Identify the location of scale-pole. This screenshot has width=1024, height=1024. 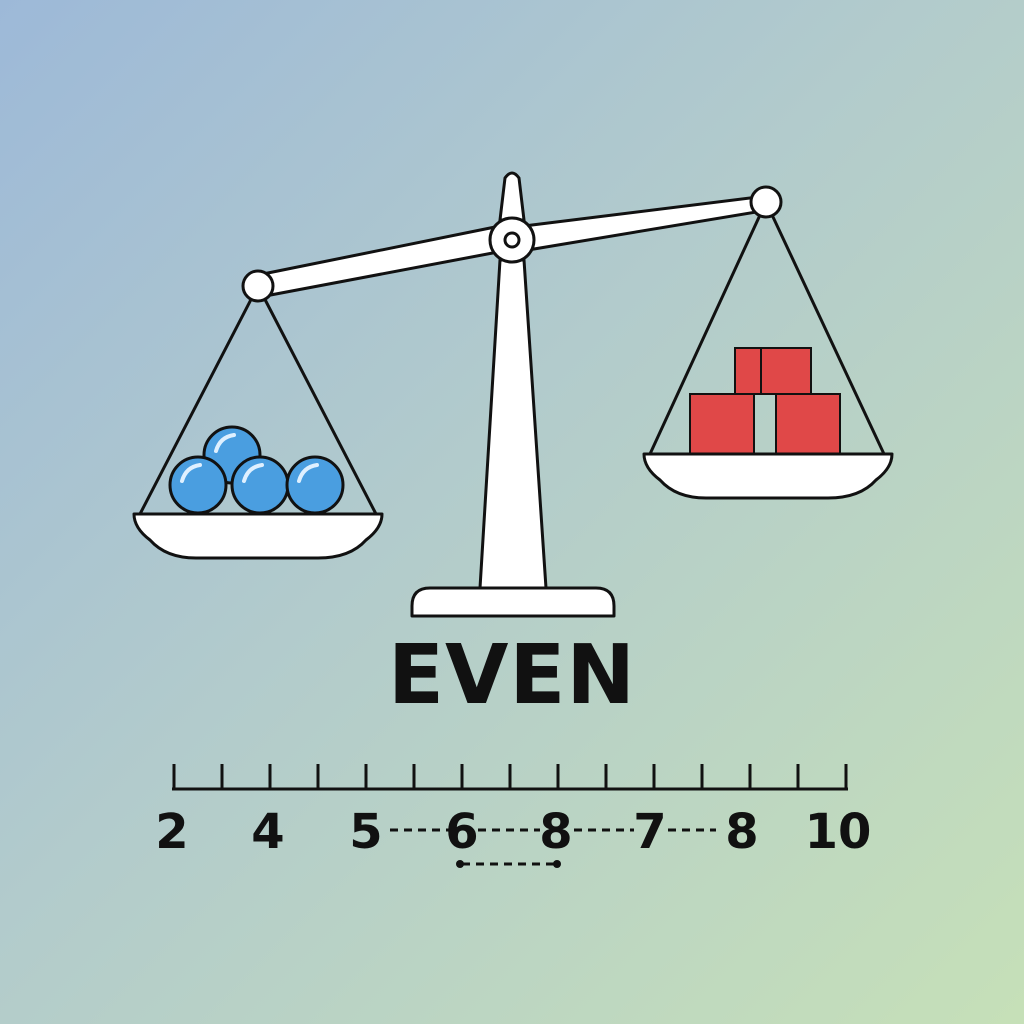
(513, 394).